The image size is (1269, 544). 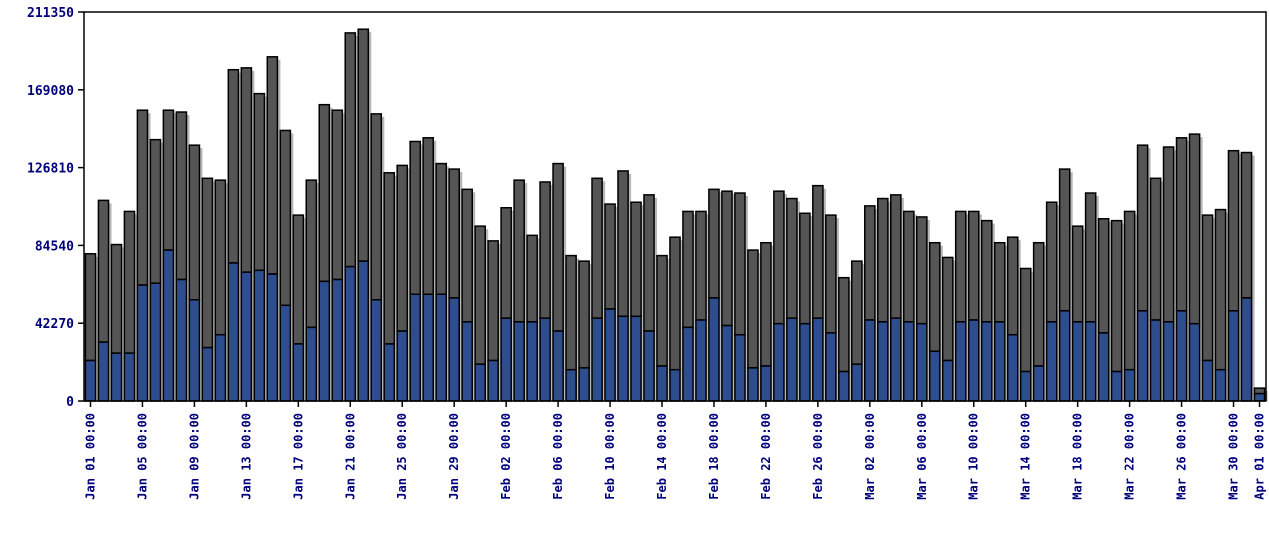 I want to click on x-tick-label: Jan 09 00:00, so click(x=194, y=456).